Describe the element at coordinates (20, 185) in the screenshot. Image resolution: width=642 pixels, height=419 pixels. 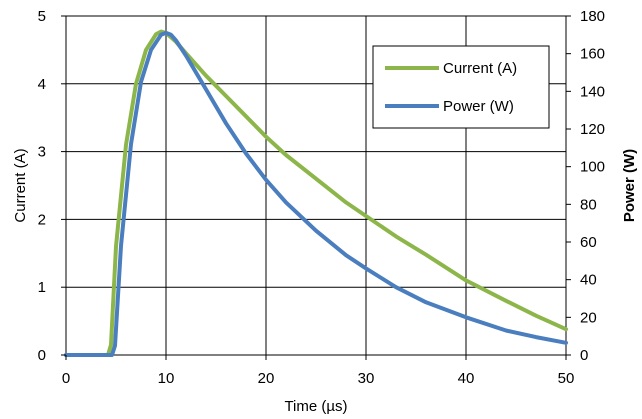
I see `y-axis-title: Current (A)` at that location.